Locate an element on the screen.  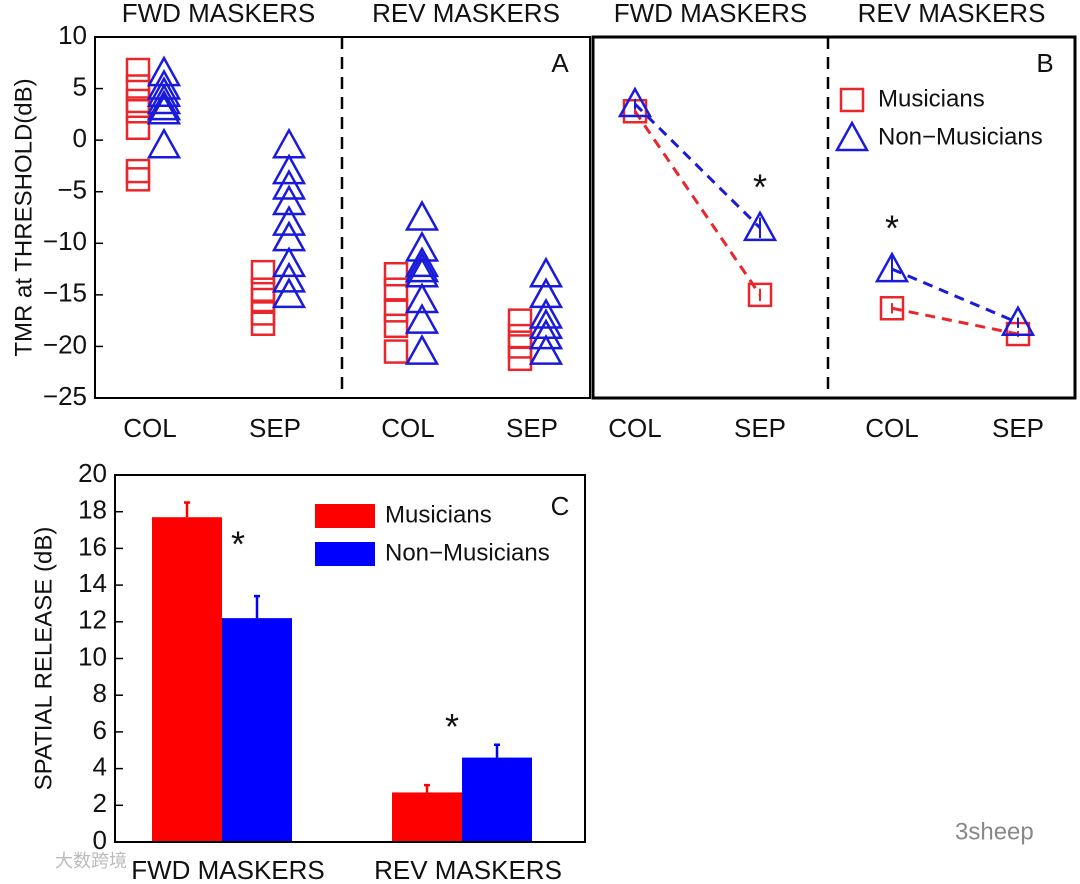
panel-label: C is located at coordinates (560, 506).